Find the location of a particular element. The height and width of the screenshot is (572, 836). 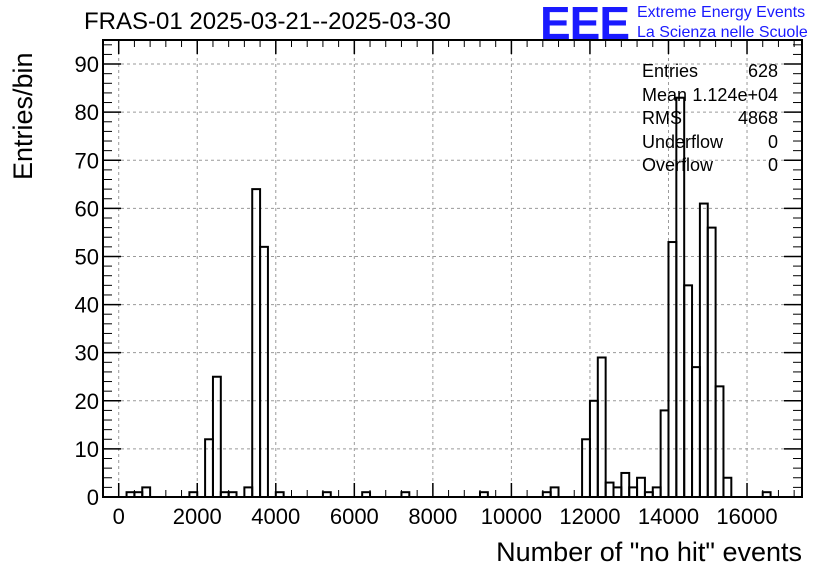

x-tick-label: 14000 is located at coordinates (668, 516).